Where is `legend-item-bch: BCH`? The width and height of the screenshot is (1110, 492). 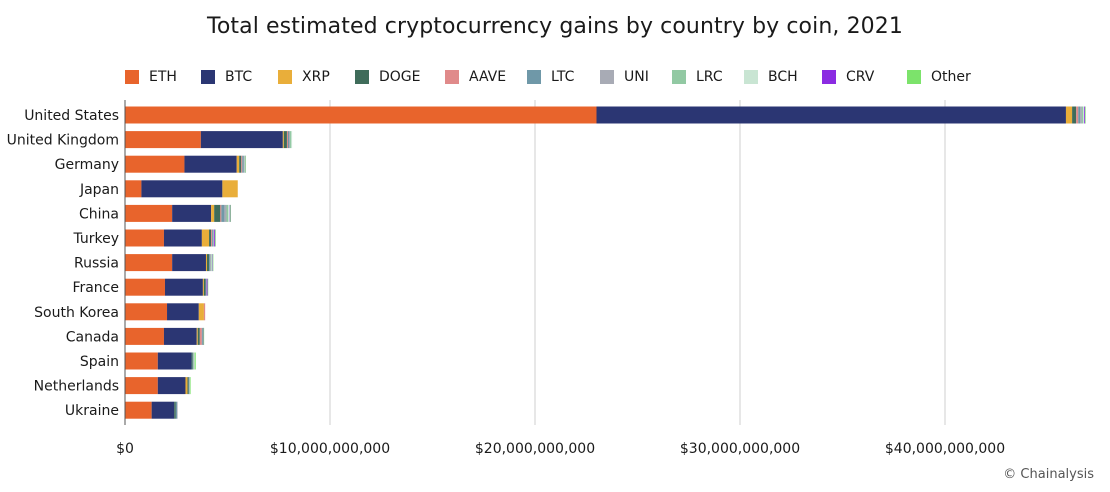
legend-item-bch: BCH is located at coordinates (771, 77).